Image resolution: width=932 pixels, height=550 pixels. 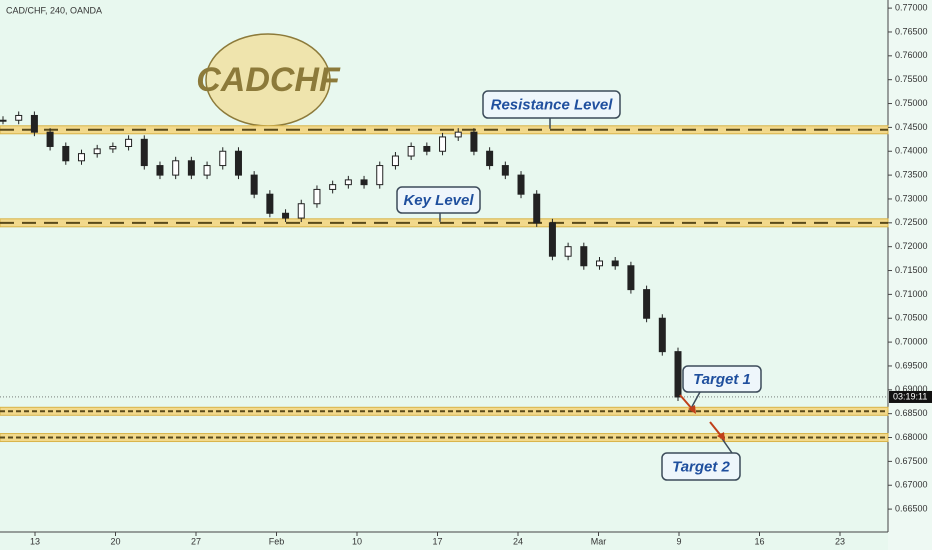 What do you see at coordinates (911, 461) in the screenshot?
I see `y-tick-label: 0.67500` at bounding box center [911, 461].